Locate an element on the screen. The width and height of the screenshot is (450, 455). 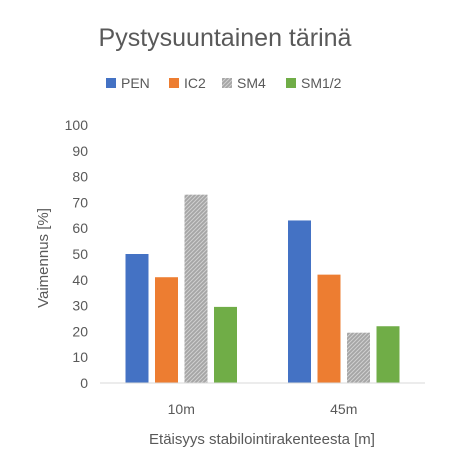
bar-ic2-10m is located at coordinates (166, 330).